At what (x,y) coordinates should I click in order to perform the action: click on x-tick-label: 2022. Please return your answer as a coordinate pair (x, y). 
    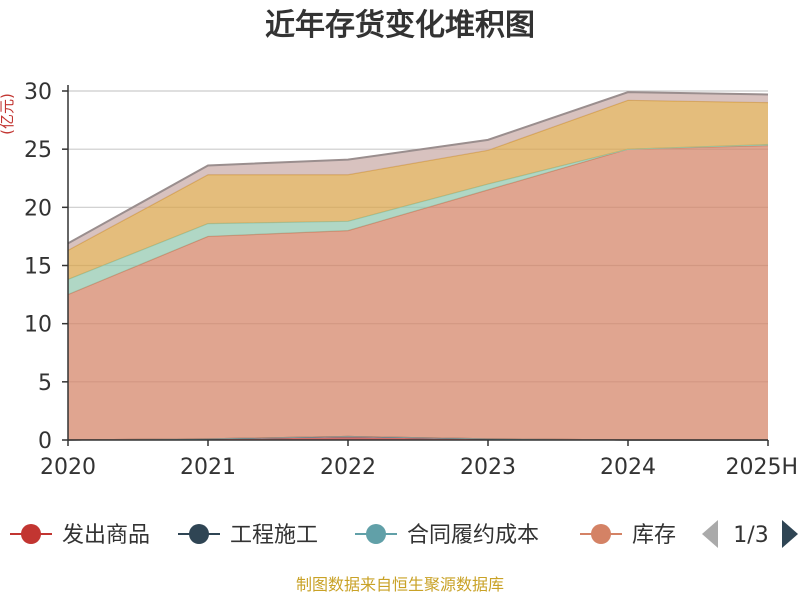
    Looking at the image, I should click on (348, 467).